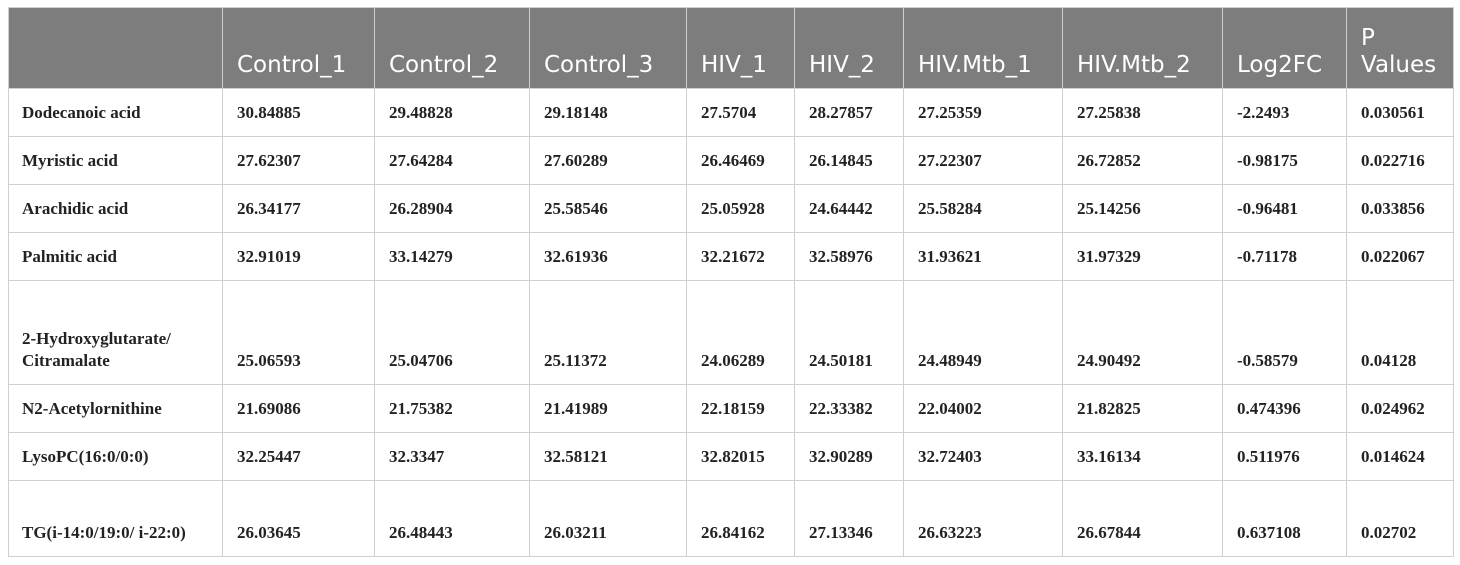 The image size is (1460, 565). Describe the element at coordinates (1285, 48) in the screenshot. I see `header-cell-log2fc: Log2FC` at that location.